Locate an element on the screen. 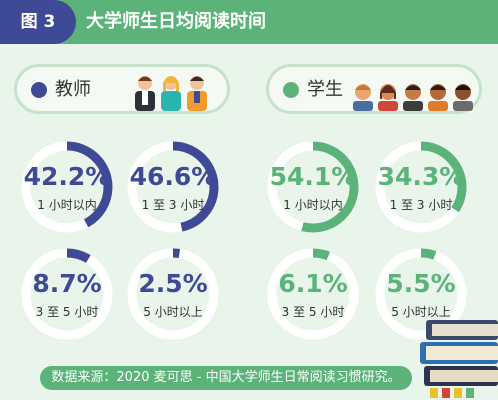  student-group-label: 学生 is located at coordinates (325, 89).